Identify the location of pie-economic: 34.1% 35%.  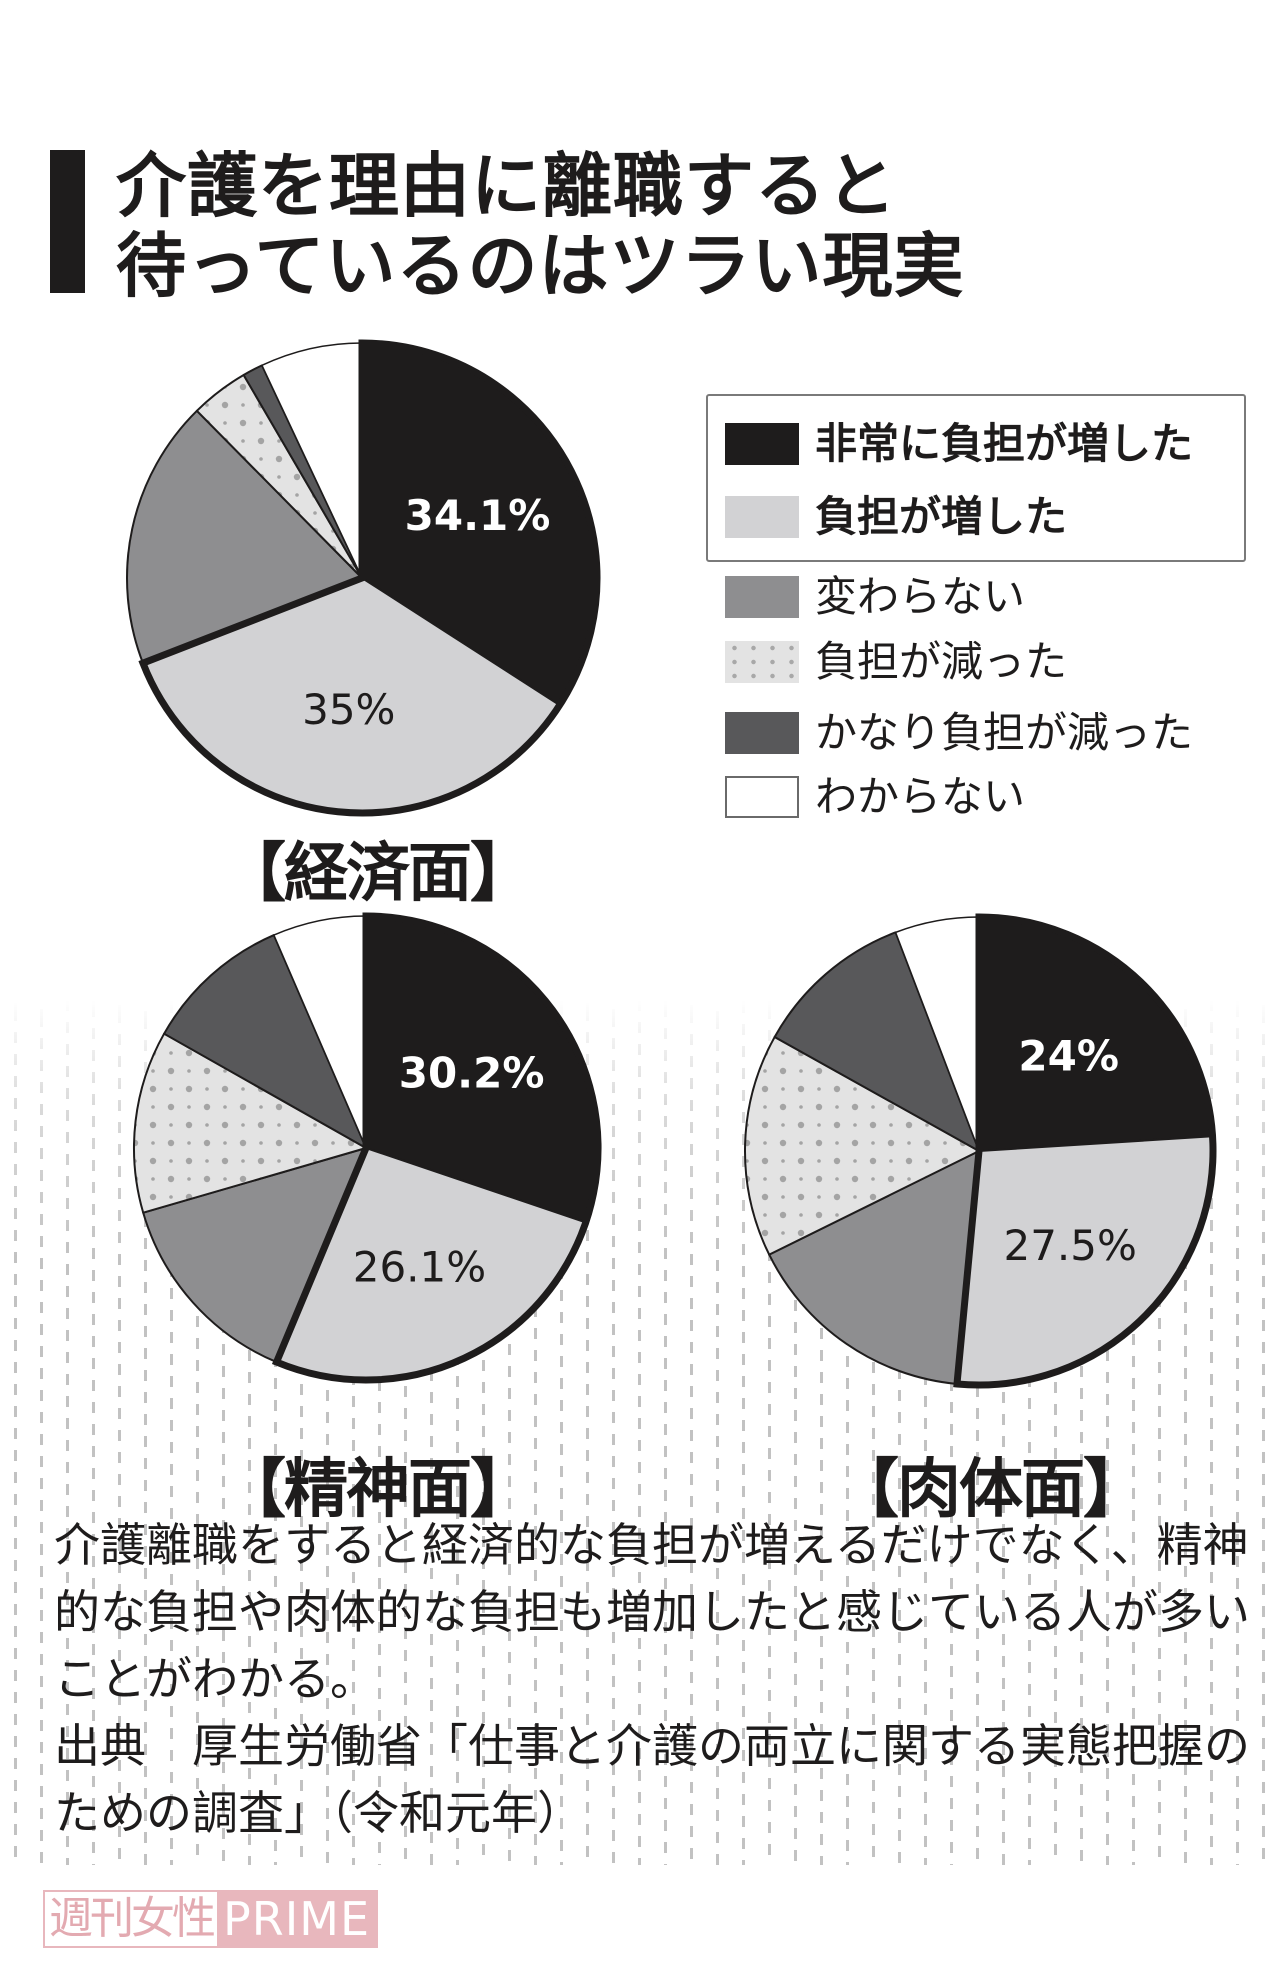
(363, 578).